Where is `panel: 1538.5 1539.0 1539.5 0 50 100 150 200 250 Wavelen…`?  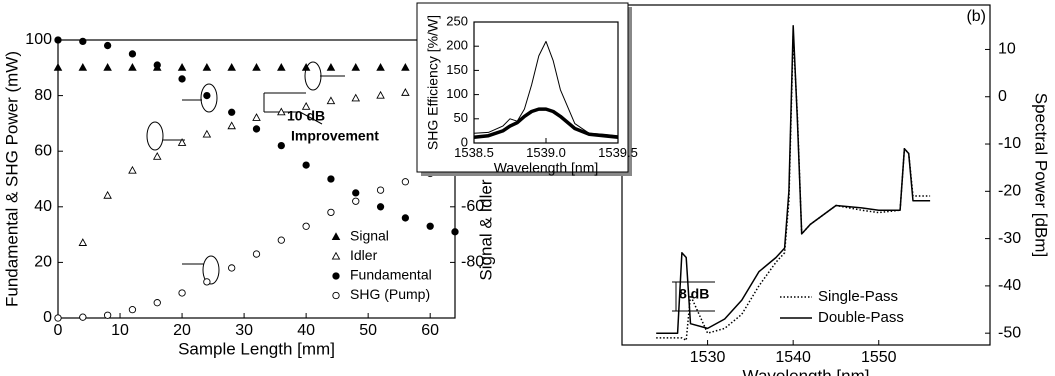
panel: 1538.5 1539.0 1539.5 0 50 100 150 200 250 Wavelen… is located at coordinates (531, 94).